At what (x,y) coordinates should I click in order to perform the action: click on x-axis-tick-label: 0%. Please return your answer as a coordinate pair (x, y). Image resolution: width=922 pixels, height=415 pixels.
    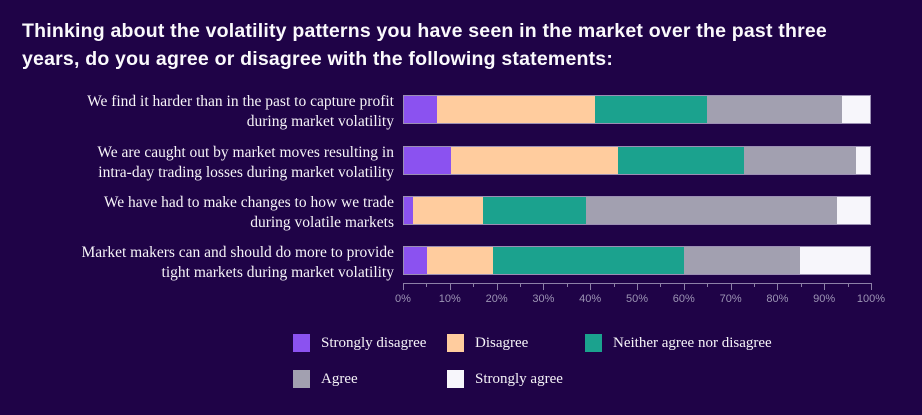
    Looking at the image, I should click on (403, 299).